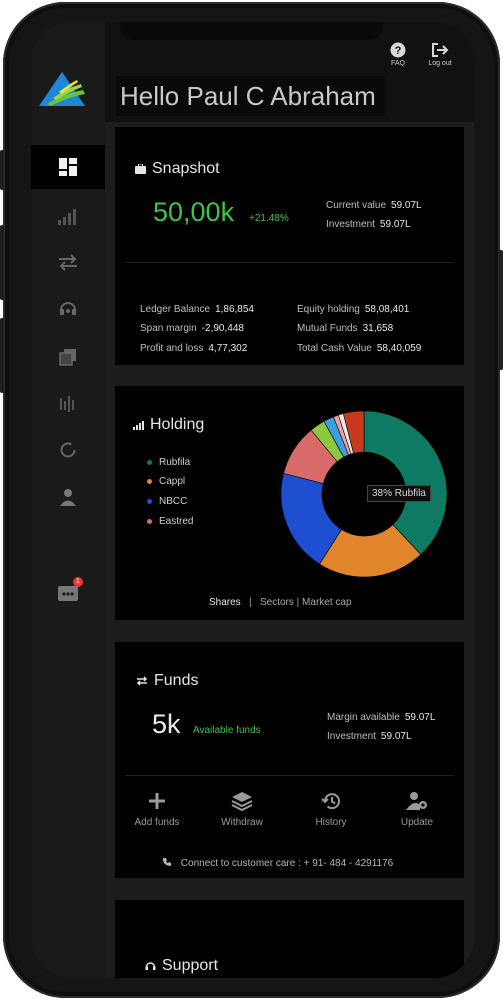 Image resolution: width=503 pixels, height=1000 pixels. I want to click on support-header: Support, so click(181, 966).